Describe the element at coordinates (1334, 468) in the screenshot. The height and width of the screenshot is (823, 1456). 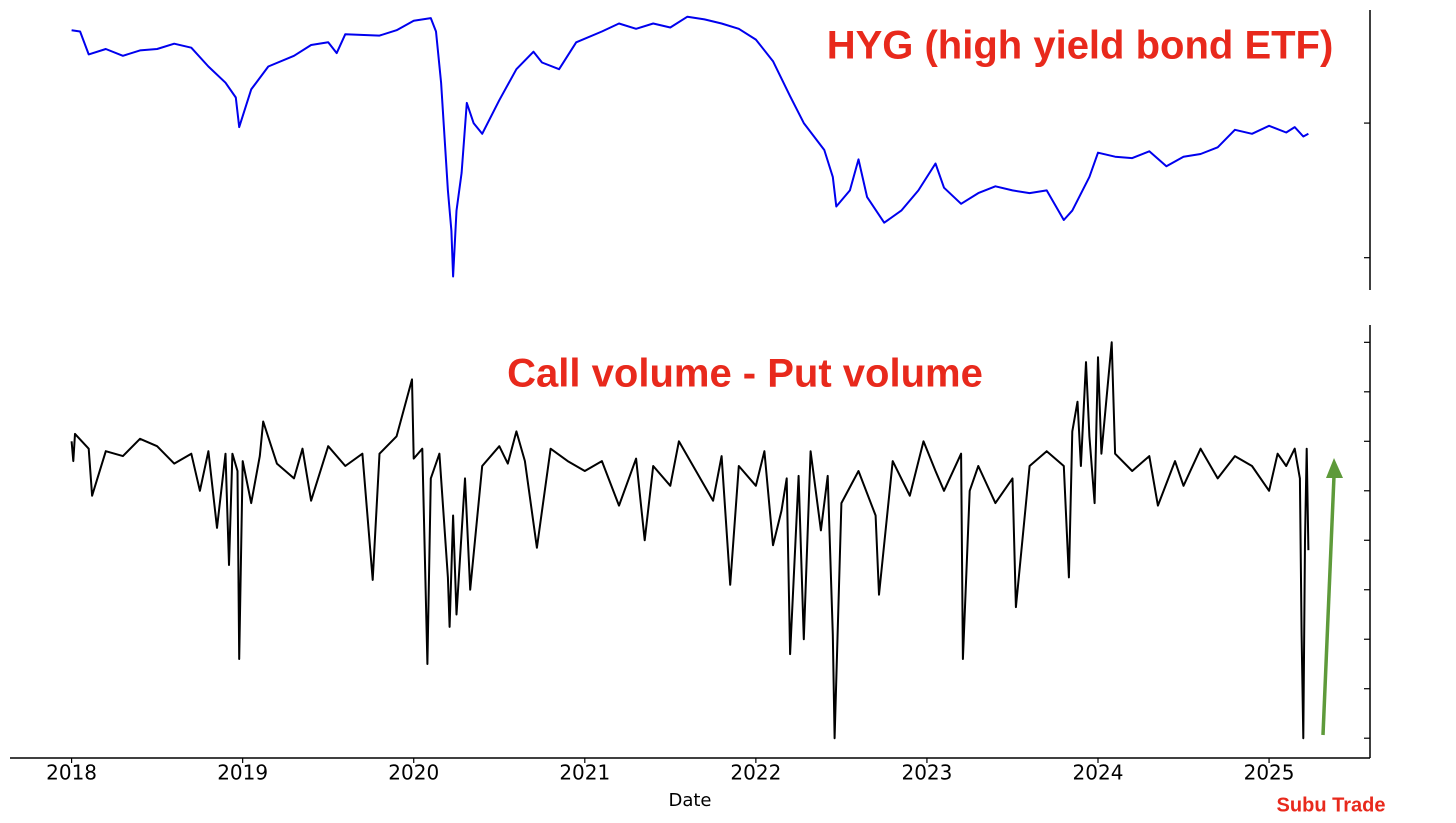
I see `arrow-head` at that location.